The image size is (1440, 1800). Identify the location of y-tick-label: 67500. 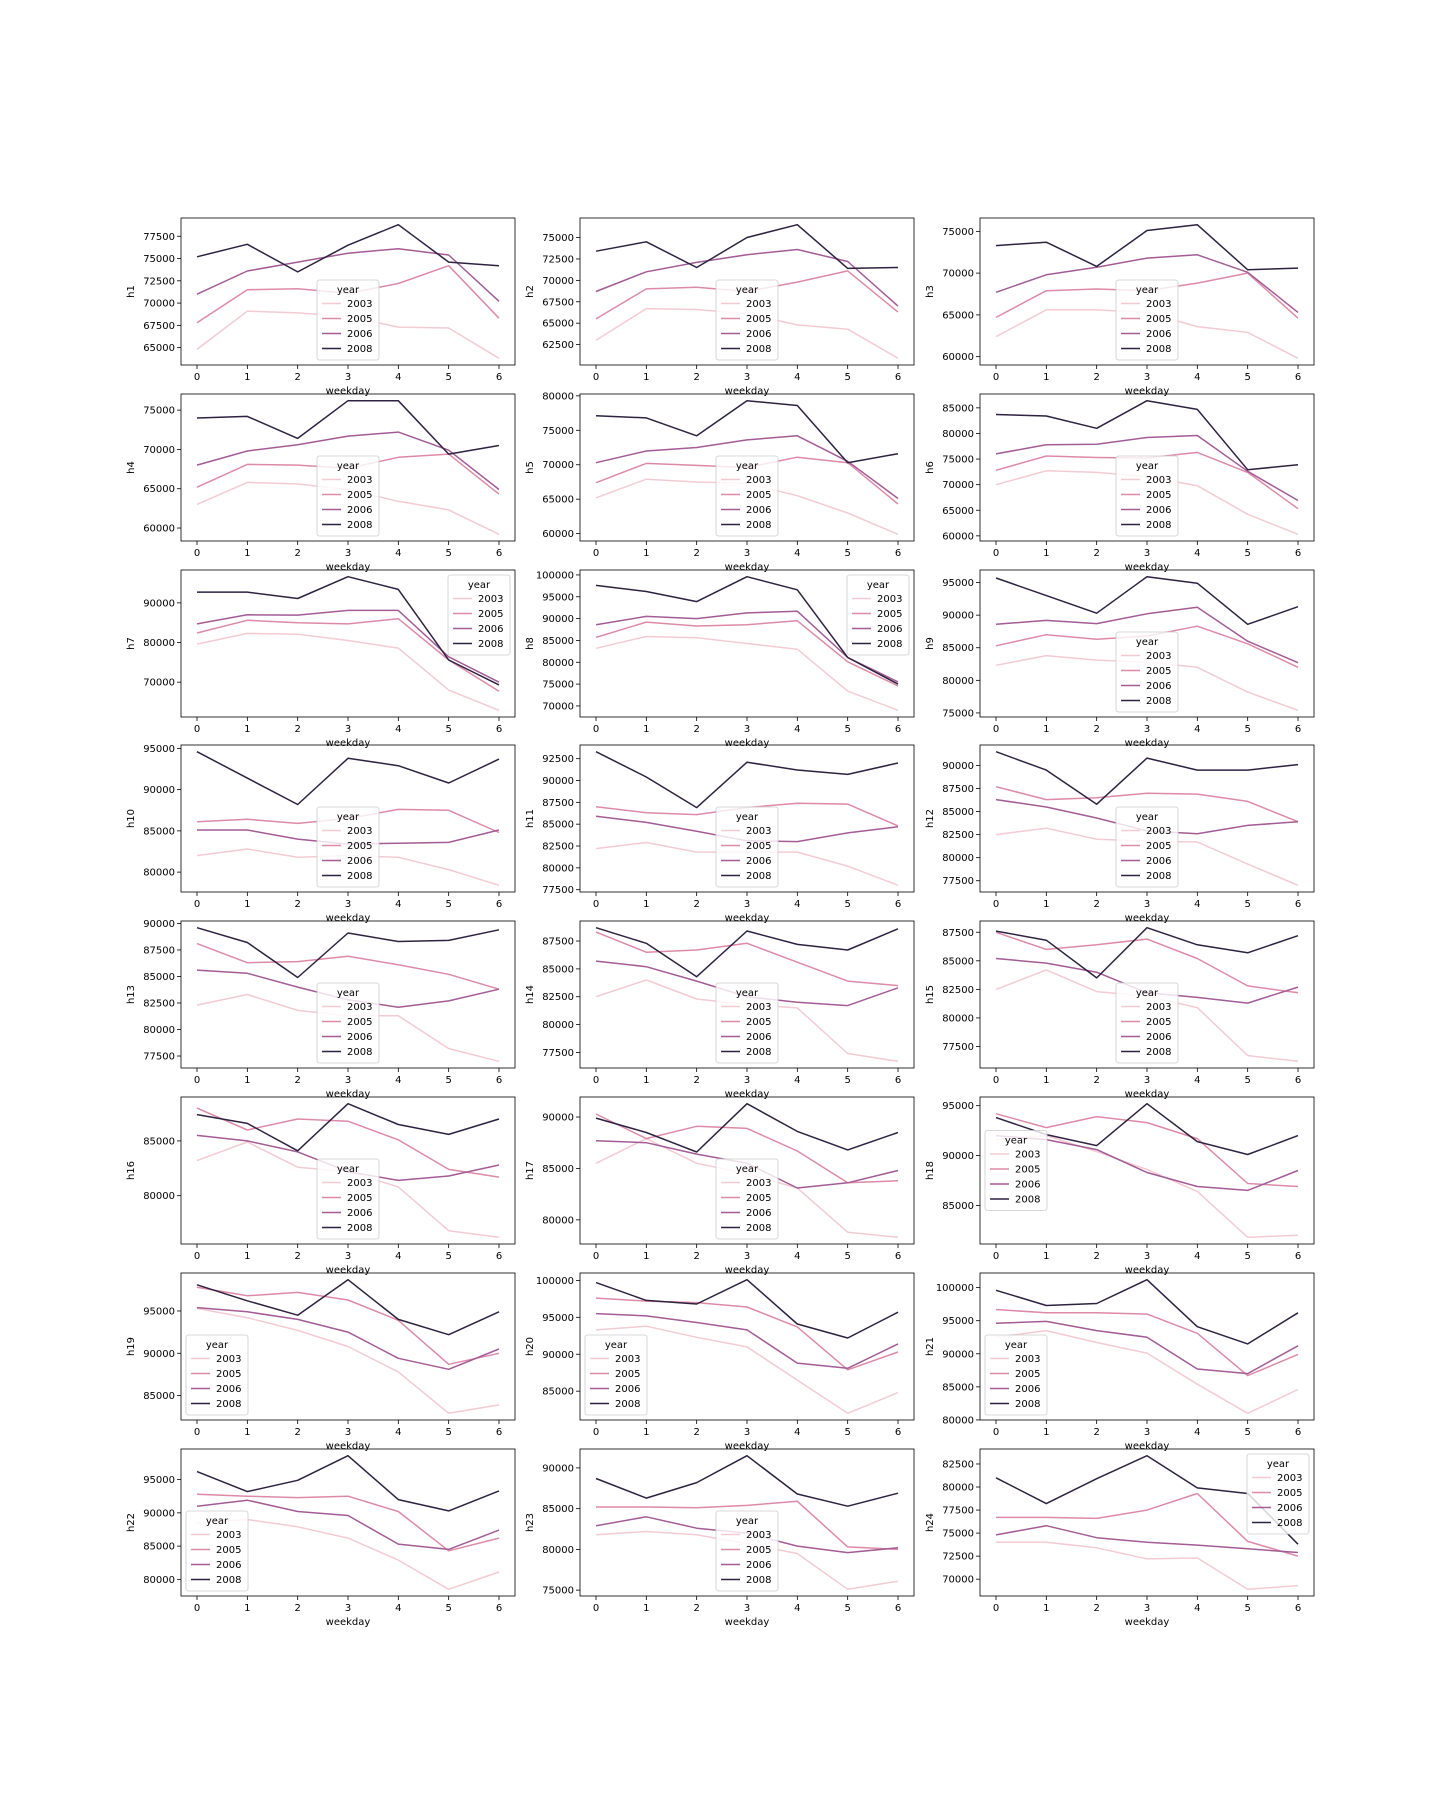
(558, 302).